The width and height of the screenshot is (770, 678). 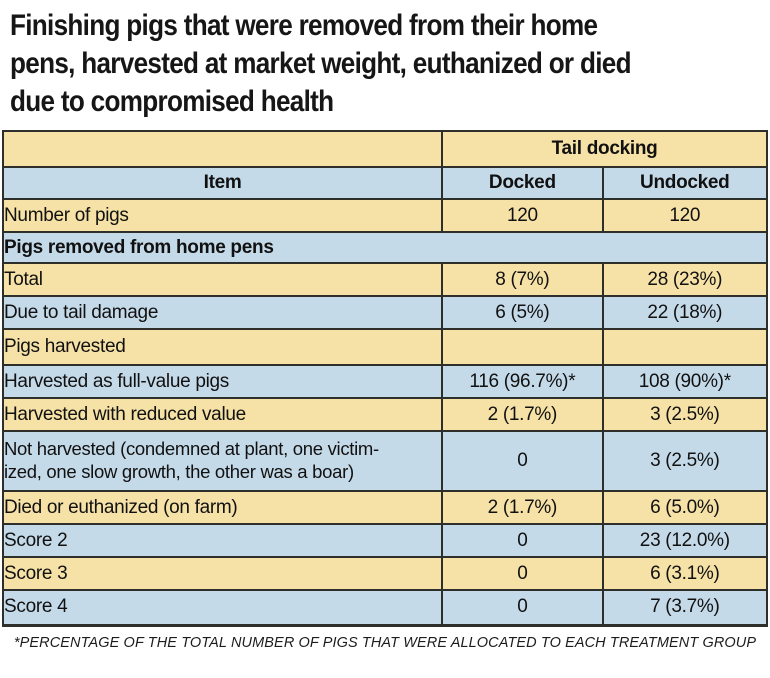 I want to click on section-header-cell: Pigs removed from home pens, so click(x=385, y=247).